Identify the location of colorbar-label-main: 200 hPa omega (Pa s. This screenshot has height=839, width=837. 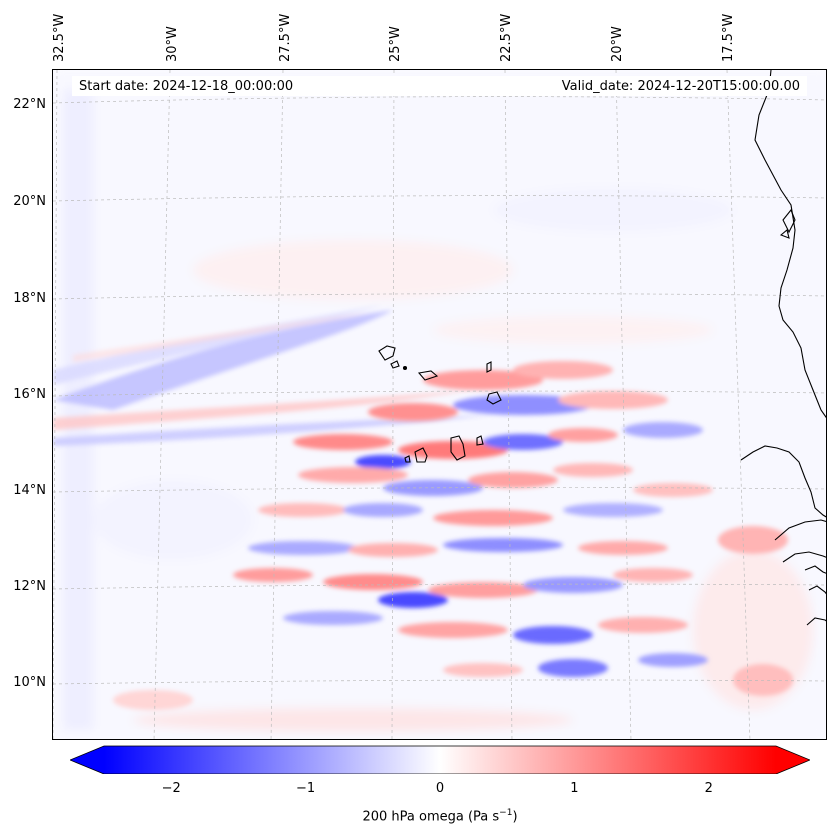
(431, 817).